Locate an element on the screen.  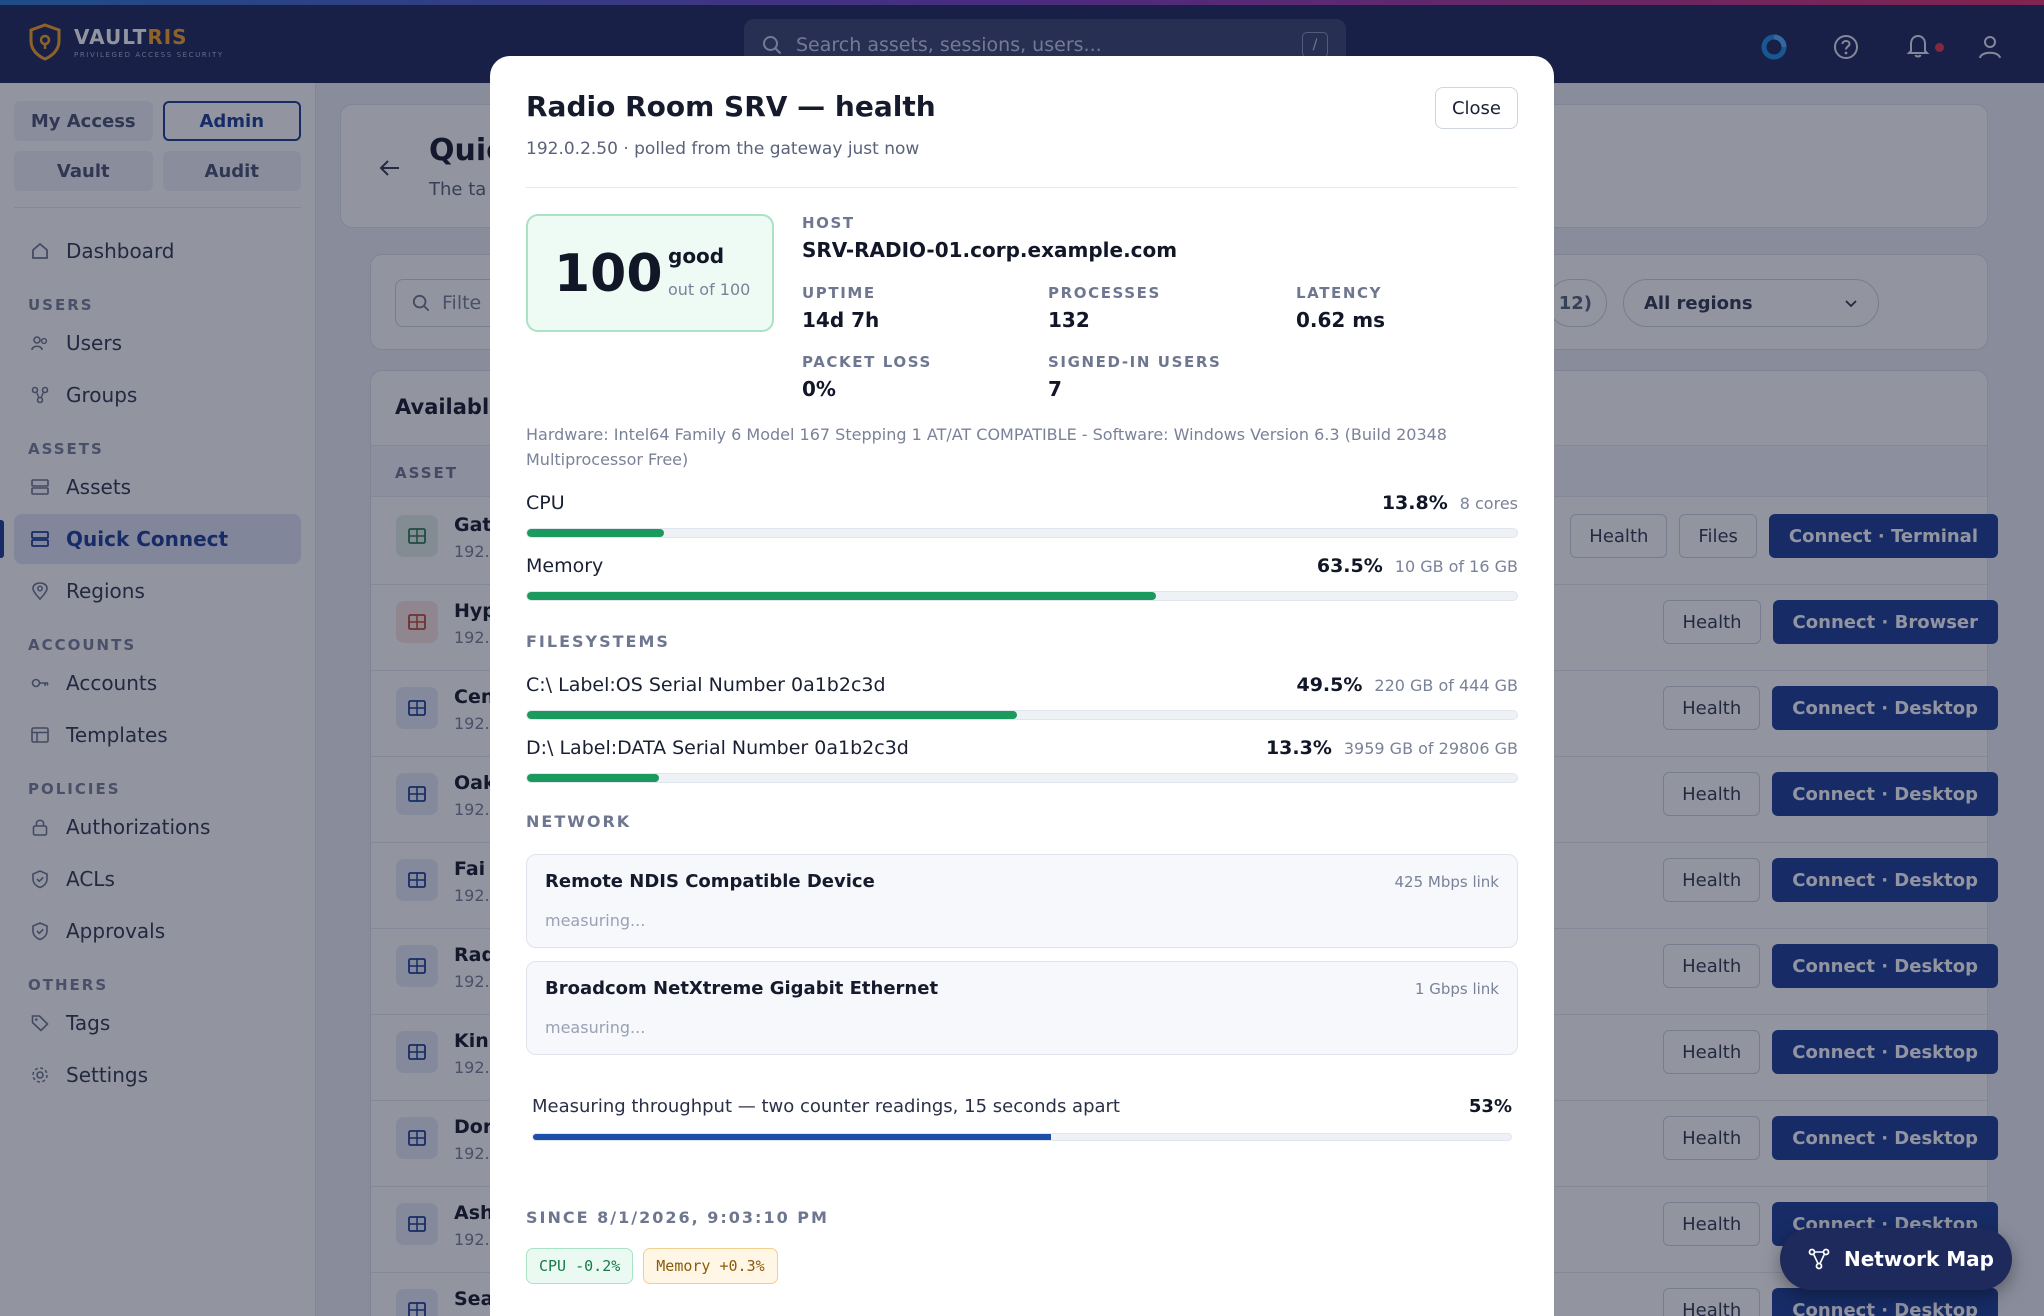
notifications-button is located at coordinates (1924, 47).